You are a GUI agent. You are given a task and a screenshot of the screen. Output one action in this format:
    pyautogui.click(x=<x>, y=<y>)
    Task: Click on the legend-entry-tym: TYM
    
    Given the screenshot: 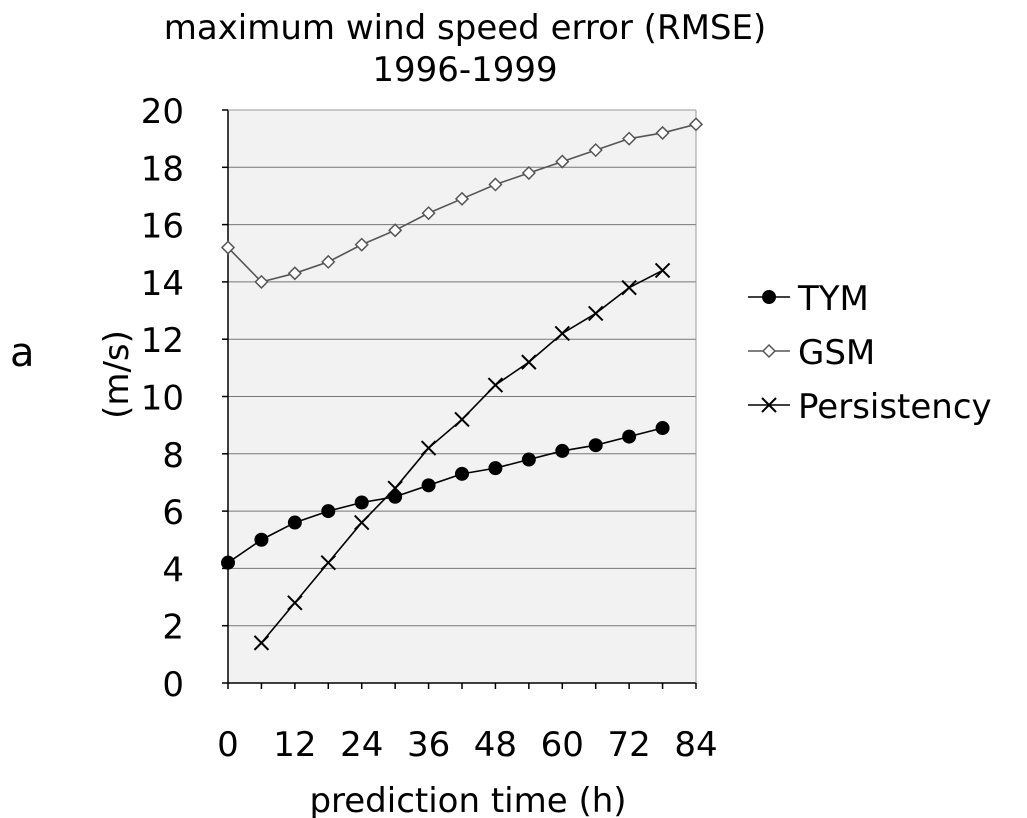 What is the action you would take?
    pyautogui.click(x=808, y=299)
    